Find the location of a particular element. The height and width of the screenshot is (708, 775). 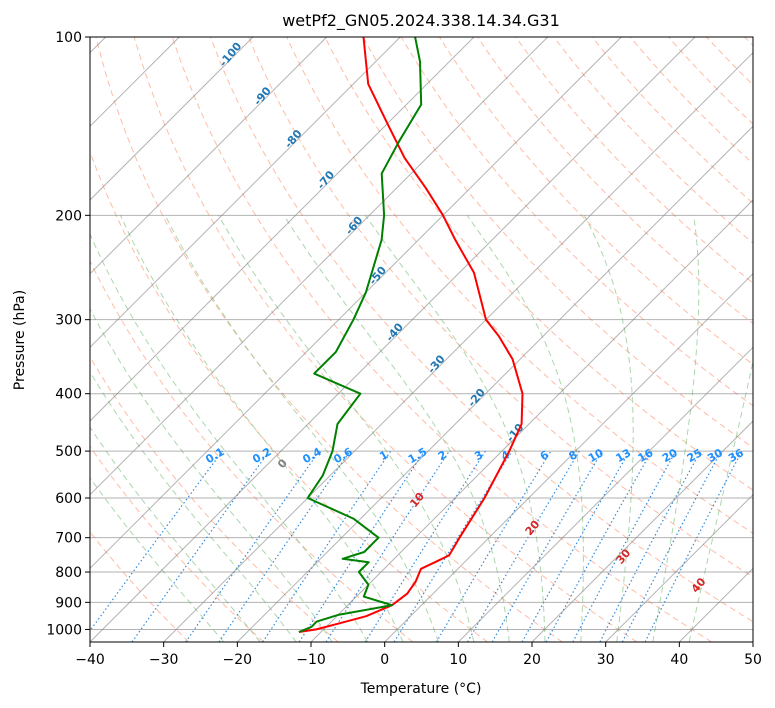

dry-adiabat-label: -30 is located at coordinates (436, 364).